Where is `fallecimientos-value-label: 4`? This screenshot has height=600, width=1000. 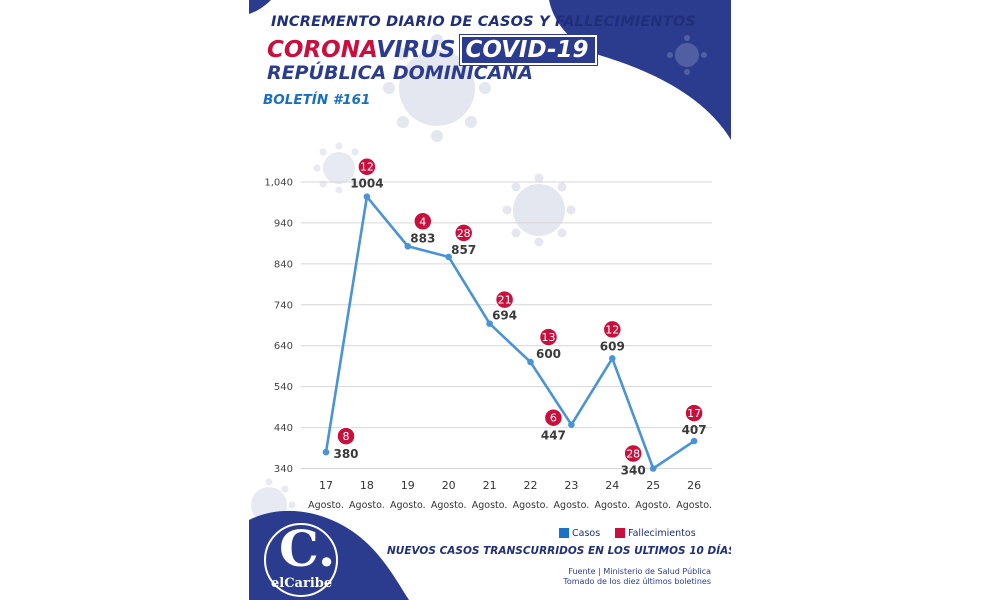 fallecimientos-value-label: 4 is located at coordinates (422, 221).